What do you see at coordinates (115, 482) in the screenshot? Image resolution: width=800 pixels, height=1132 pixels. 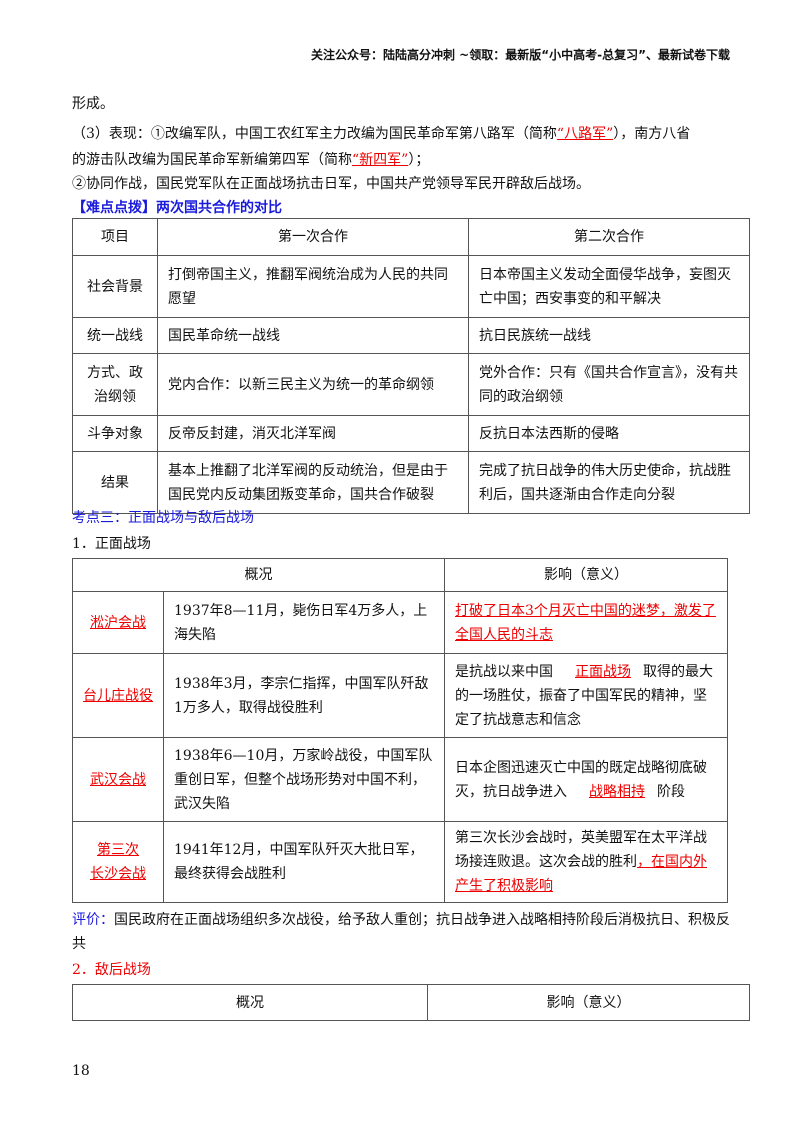 I see `table-cell: 结果` at bounding box center [115, 482].